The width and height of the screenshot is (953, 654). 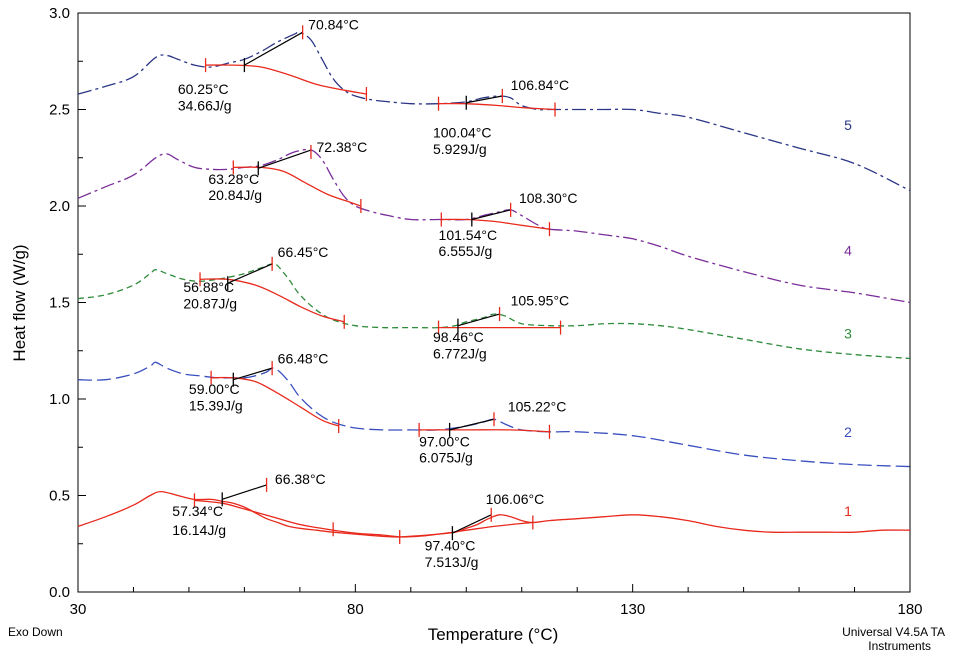 What do you see at coordinates (342, 147) in the screenshot?
I see `peak-label: 72.38°C` at bounding box center [342, 147].